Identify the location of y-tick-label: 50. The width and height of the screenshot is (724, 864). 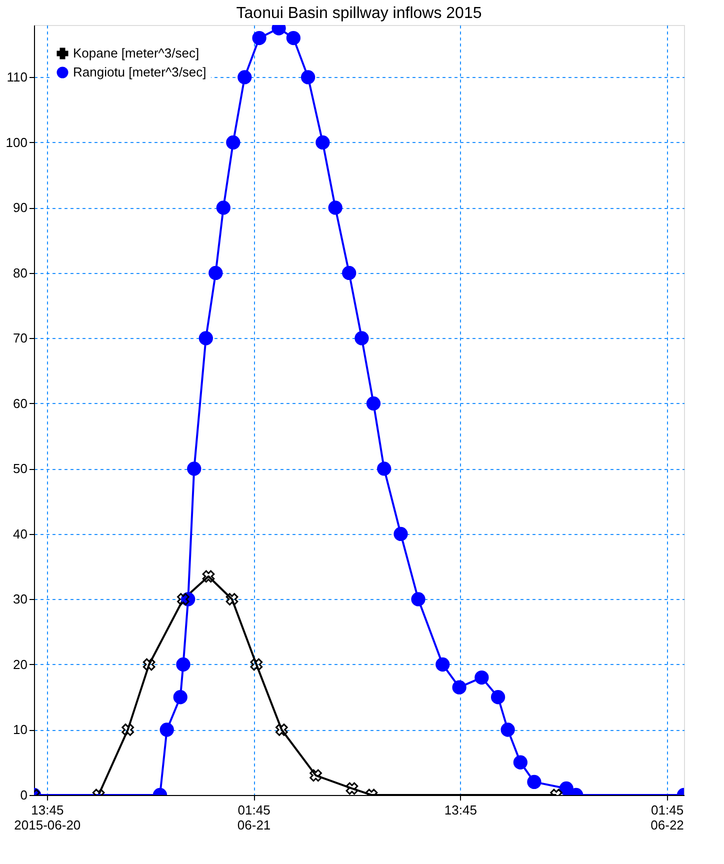
(20, 468).